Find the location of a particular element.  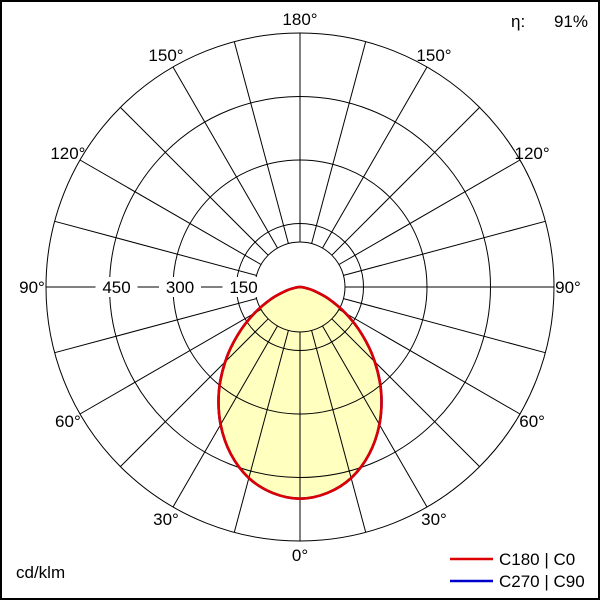

angle-label: 180° is located at coordinates (299, 19).